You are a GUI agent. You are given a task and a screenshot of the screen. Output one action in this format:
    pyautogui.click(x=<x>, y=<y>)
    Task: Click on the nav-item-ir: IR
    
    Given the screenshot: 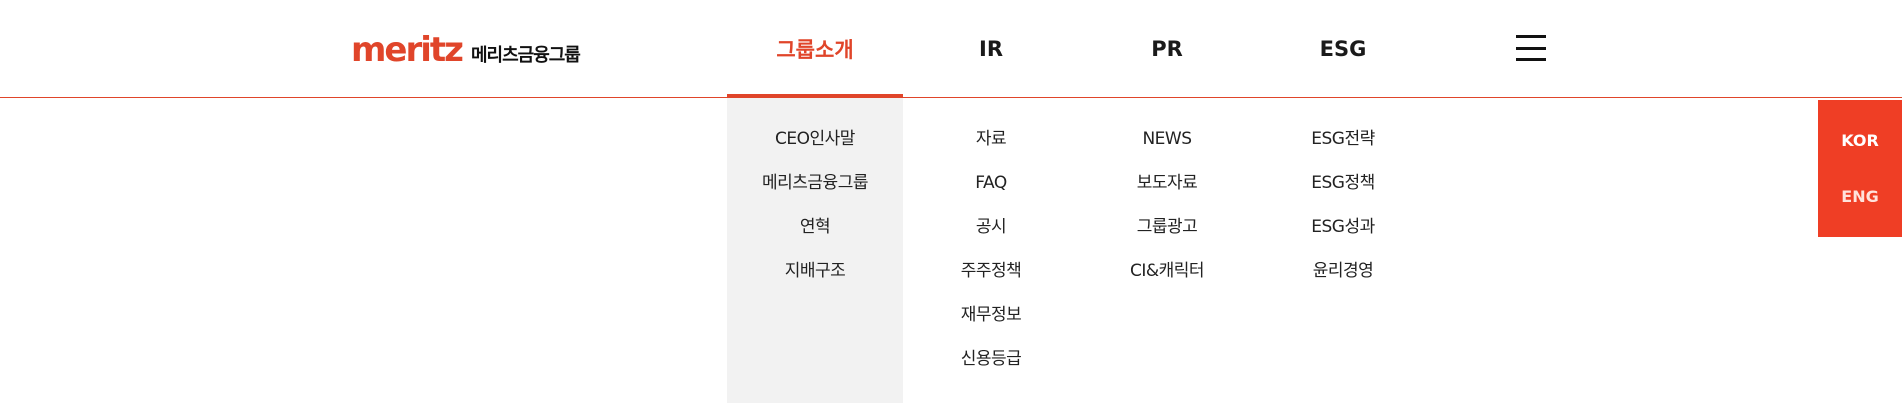 What is the action you would take?
    pyautogui.click(x=991, y=49)
    